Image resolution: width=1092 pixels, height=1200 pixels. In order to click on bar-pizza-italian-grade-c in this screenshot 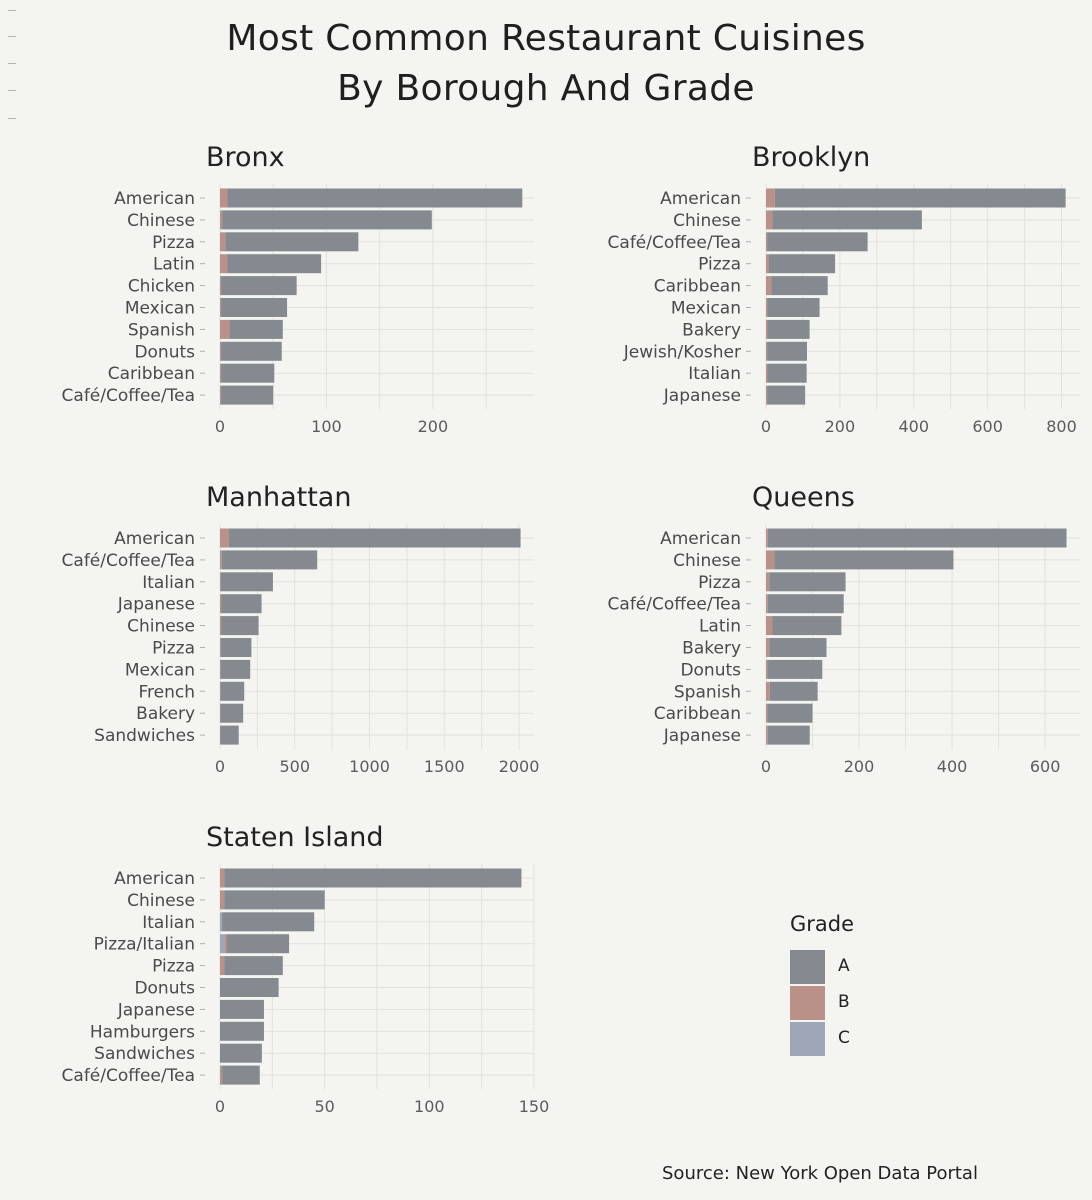, I will do `click(222, 944)`.